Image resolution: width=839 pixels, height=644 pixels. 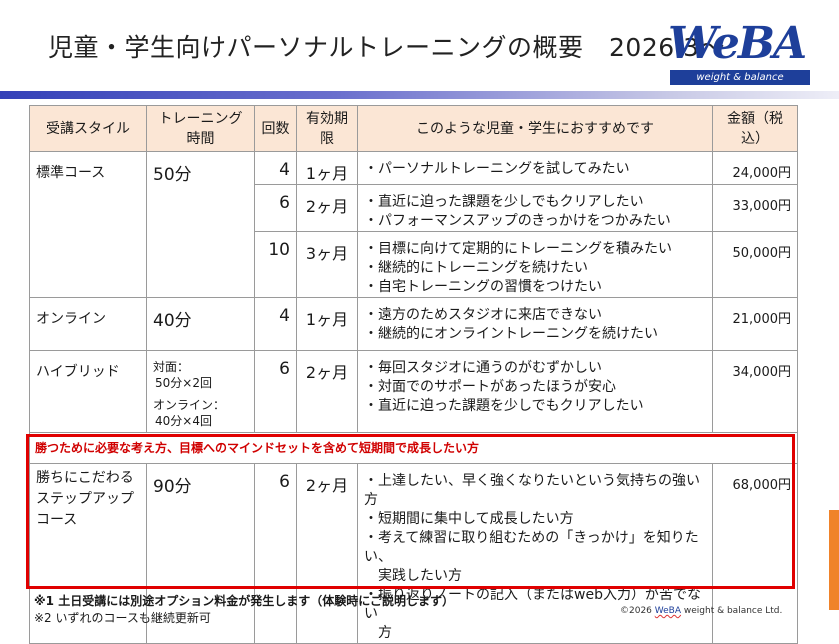 I want to click on logo-bar: weight & balance, so click(x=740, y=77).